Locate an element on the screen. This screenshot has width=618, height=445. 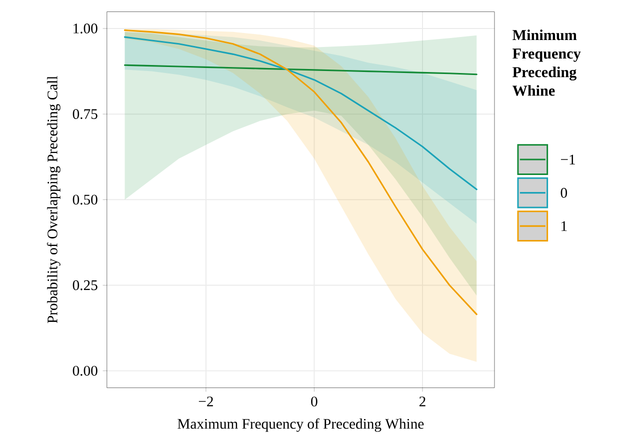
y-tick-label: 0.00 is located at coordinates (85, 371).